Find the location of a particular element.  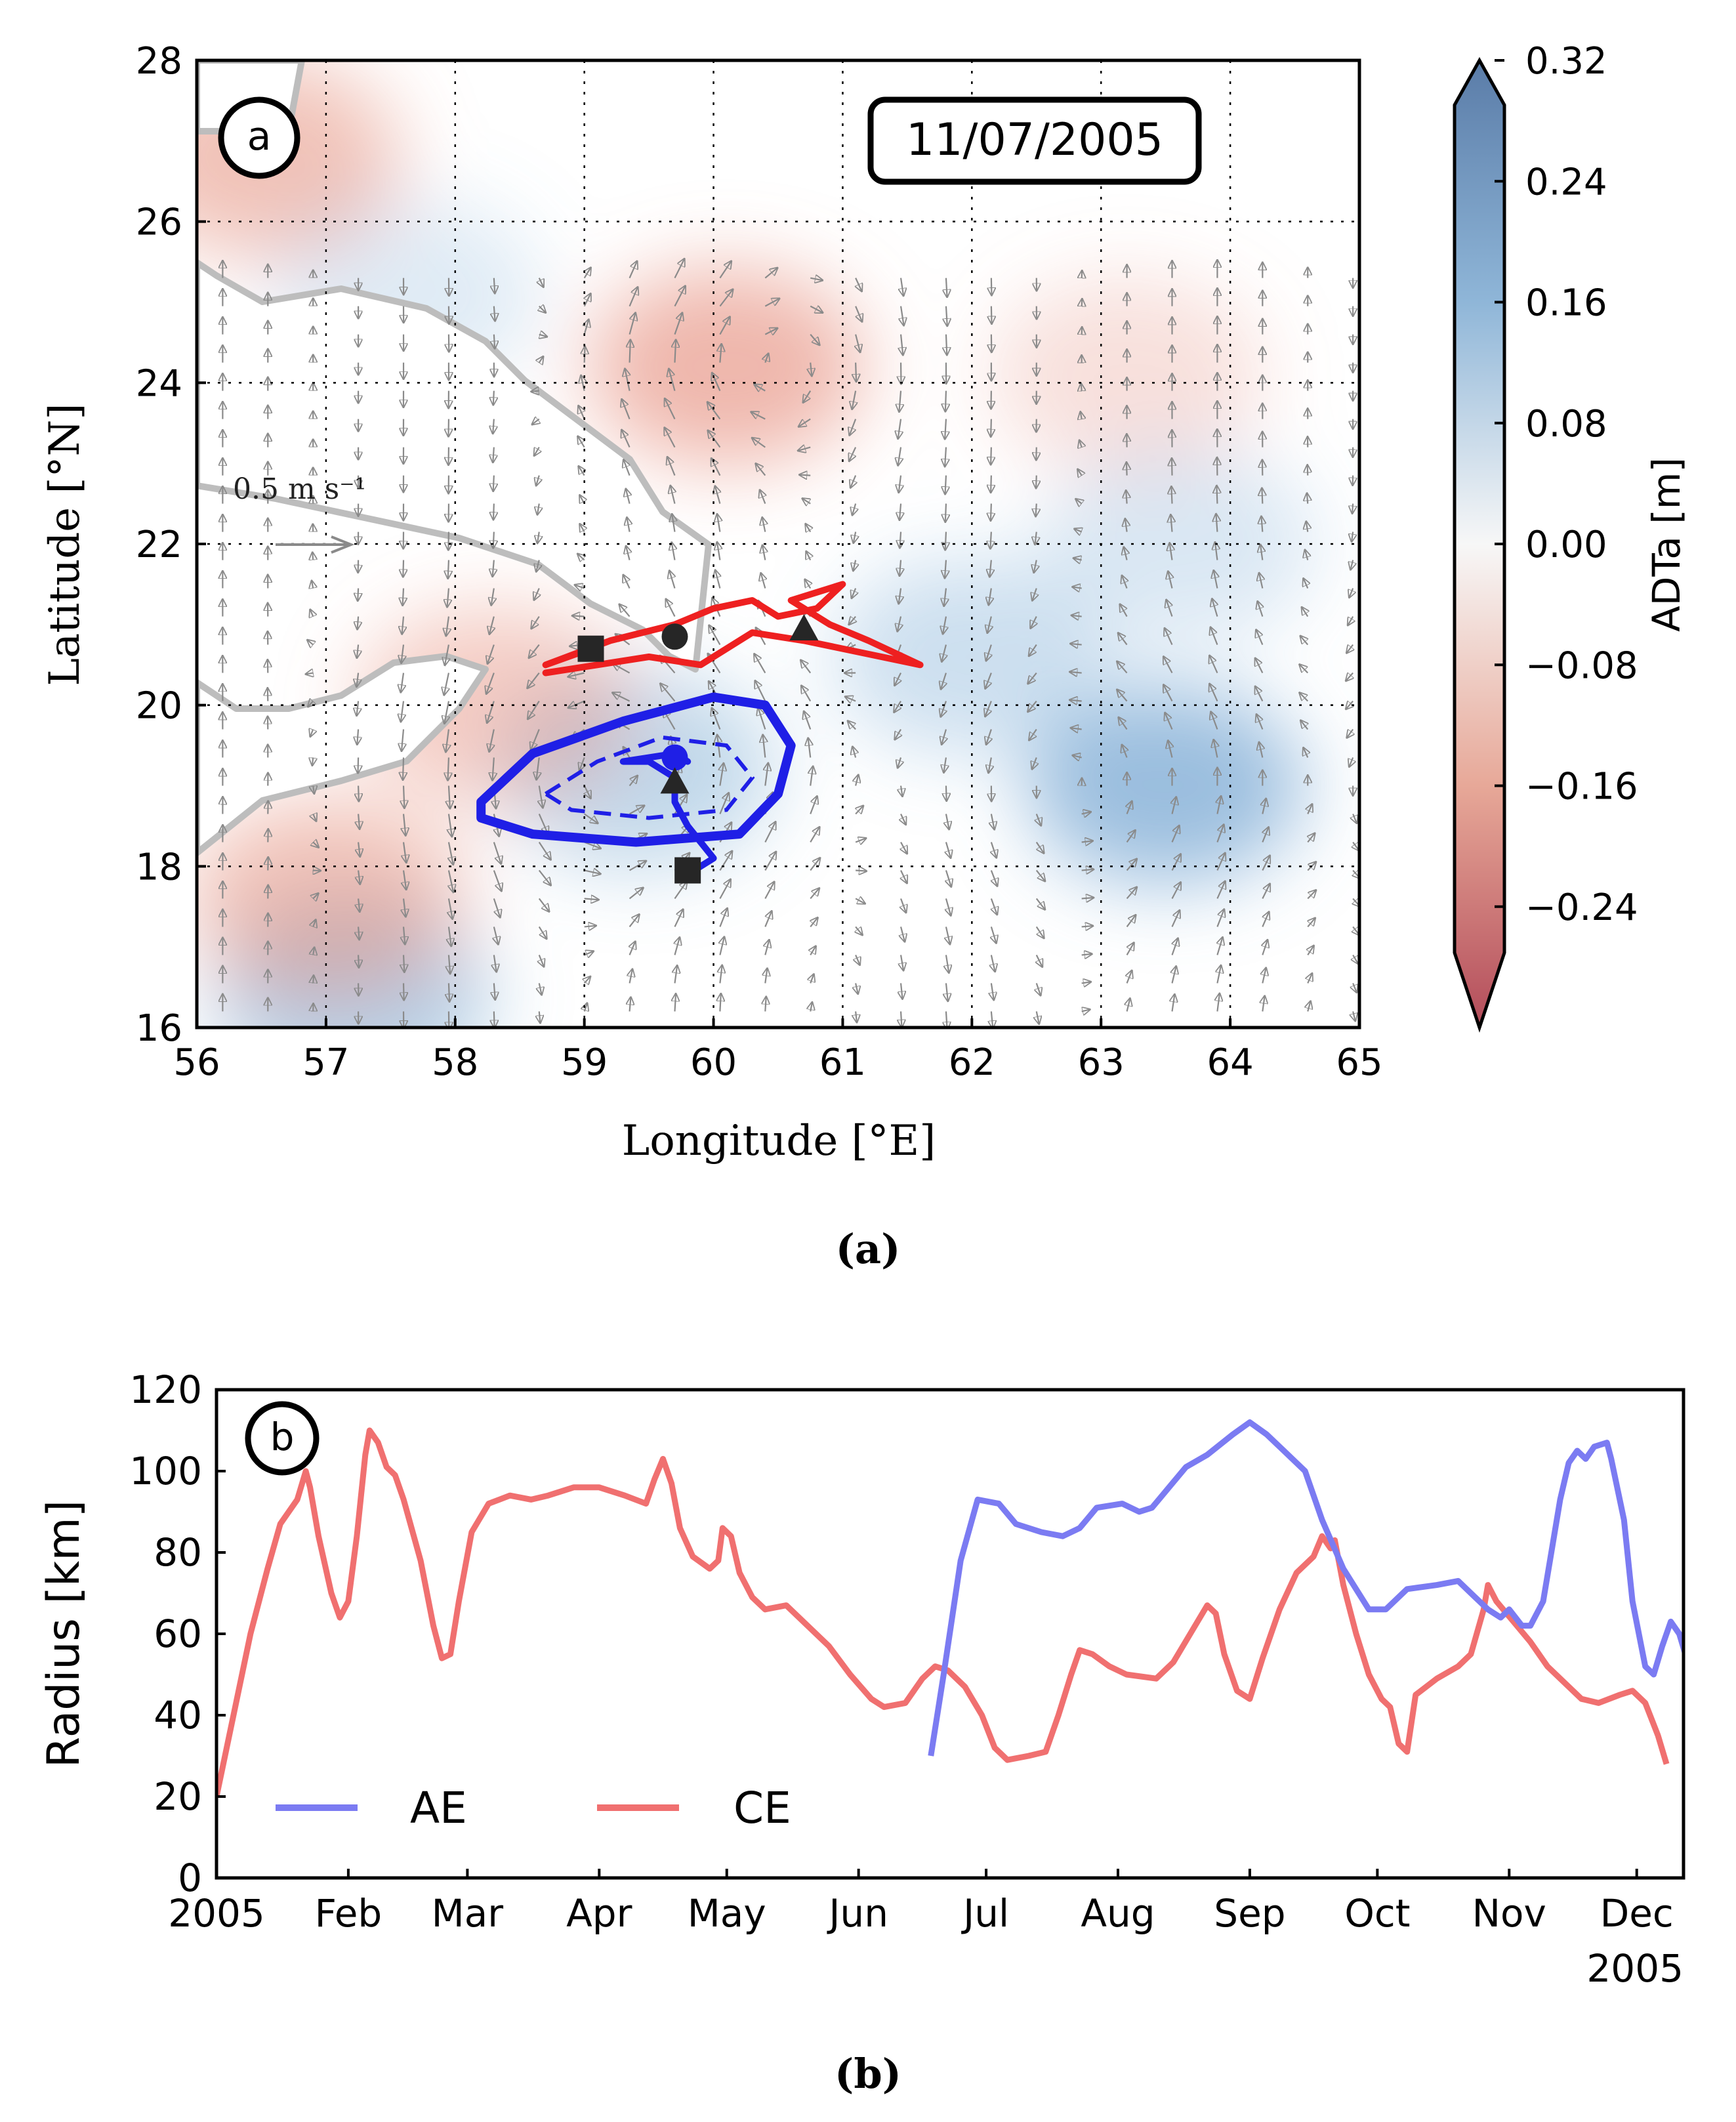

land-mask-south is located at coordinates (343, 755).